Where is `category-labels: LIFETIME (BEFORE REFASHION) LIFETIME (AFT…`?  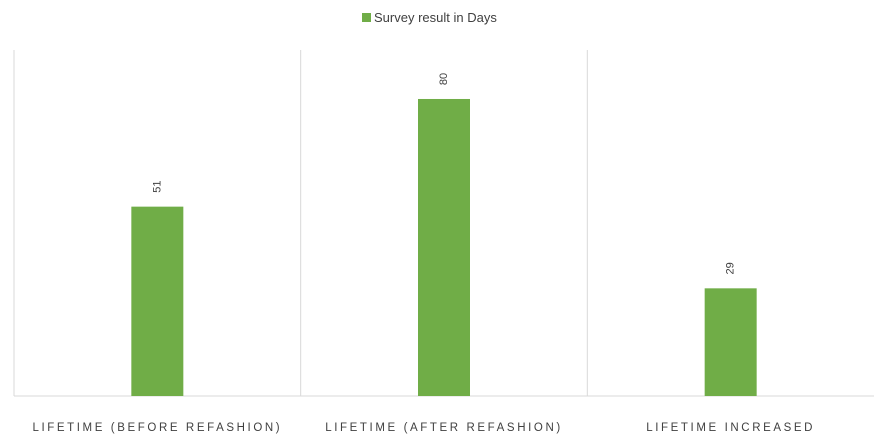
category-labels: LIFETIME (BEFORE REFASHION) LIFETIME (AFT… is located at coordinates (423, 428).